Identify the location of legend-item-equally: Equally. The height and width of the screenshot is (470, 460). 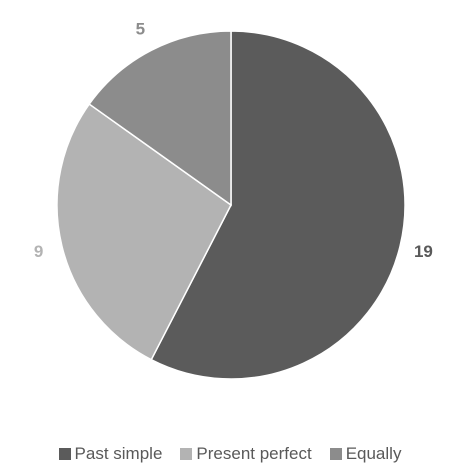
(365, 454).